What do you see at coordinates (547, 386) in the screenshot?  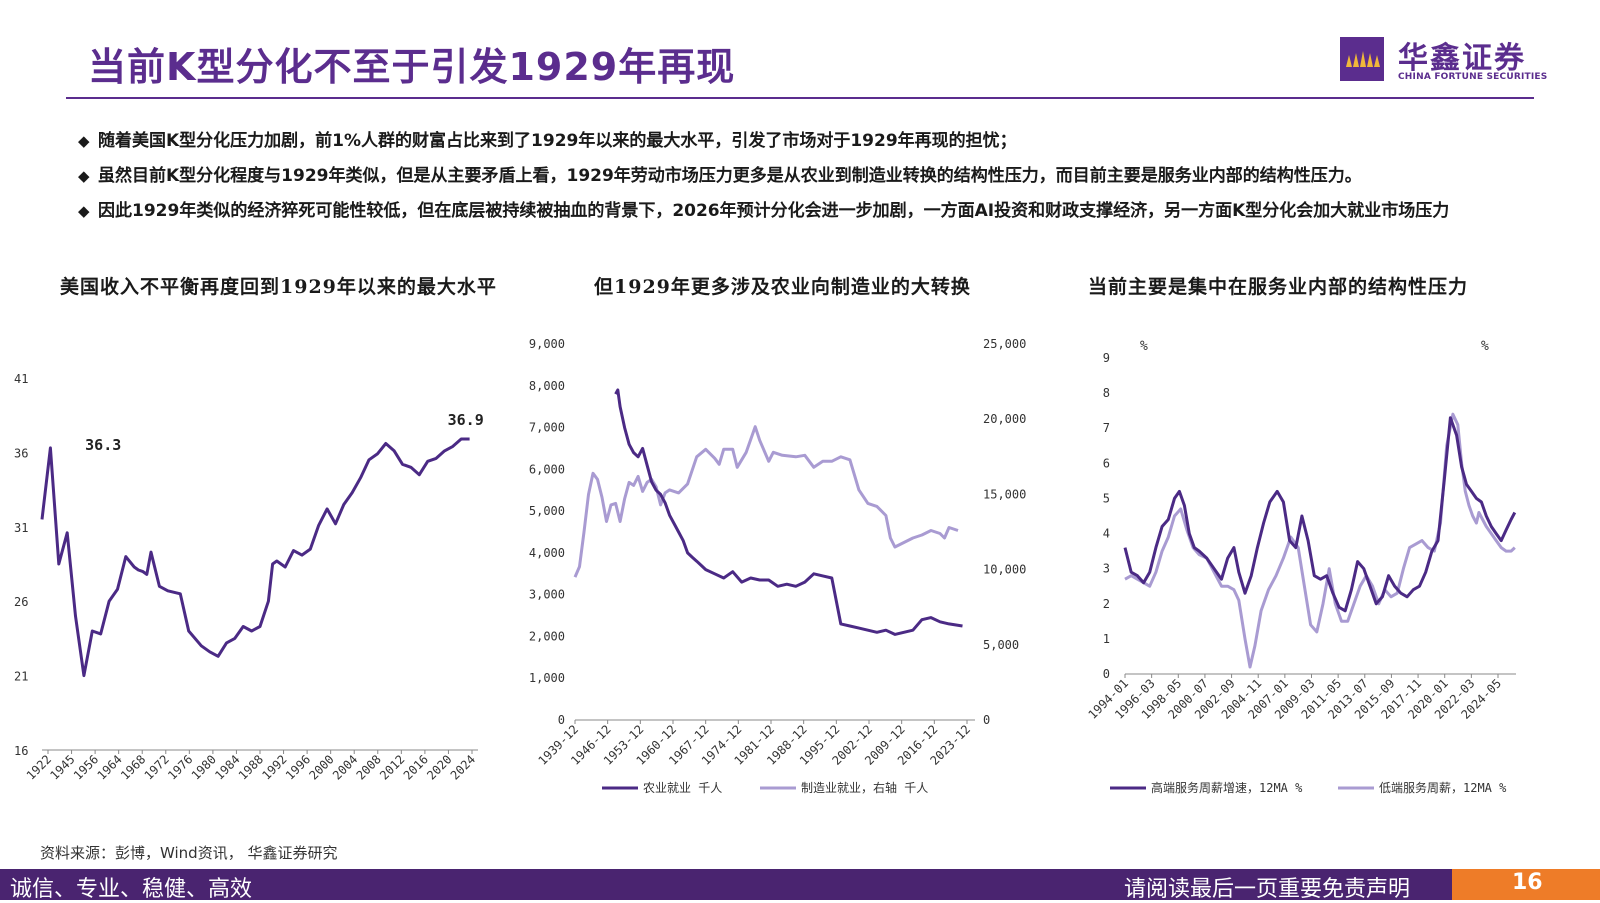 I see `y-left-tick-label: 8,000` at bounding box center [547, 386].